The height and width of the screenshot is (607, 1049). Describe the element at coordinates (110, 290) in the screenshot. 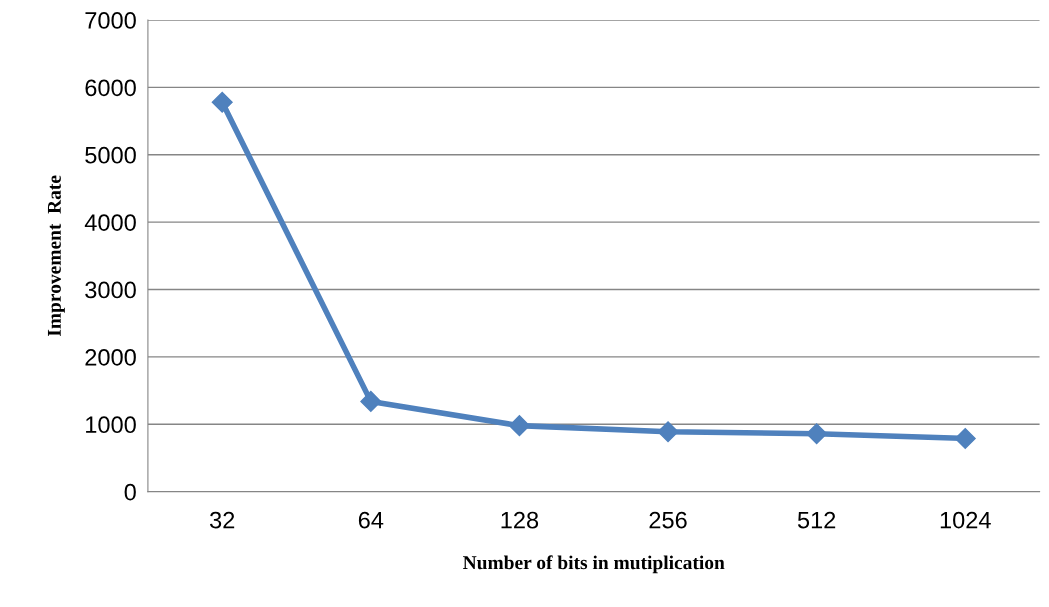

I see `y-tick-label: 3000` at that location.